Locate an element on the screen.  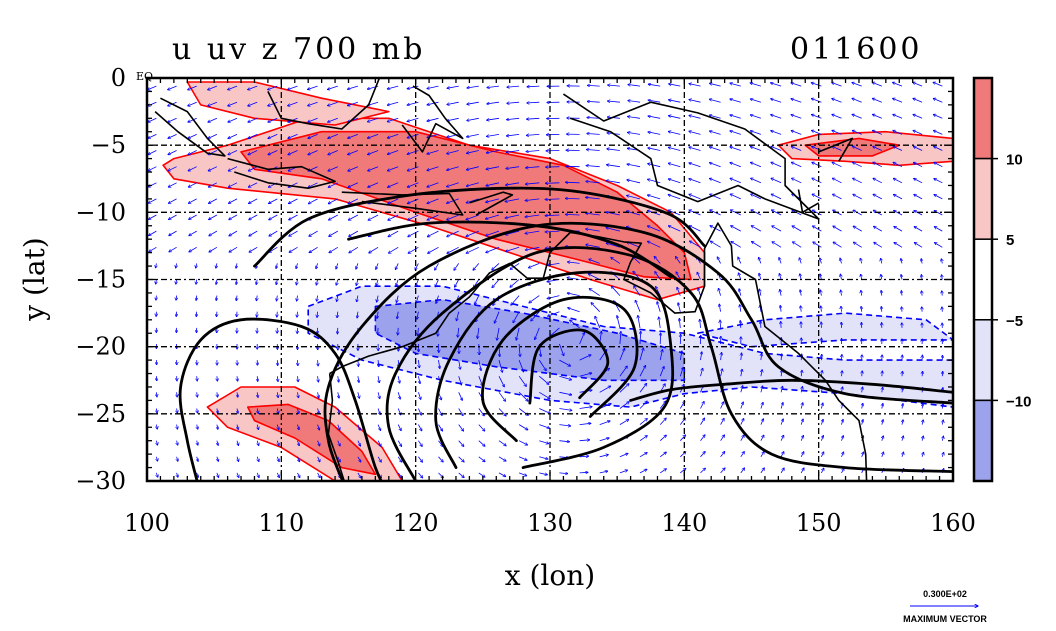
x-tick-label: 110 is located at coordinates (281, 523).